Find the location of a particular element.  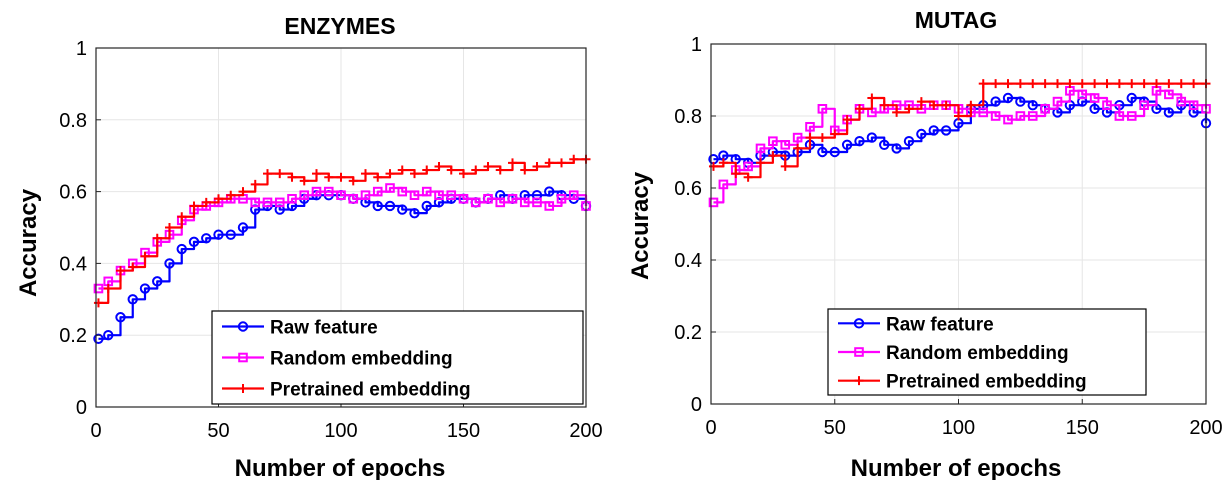

x-tick-label: 100 is located at coordinates (958, 428).